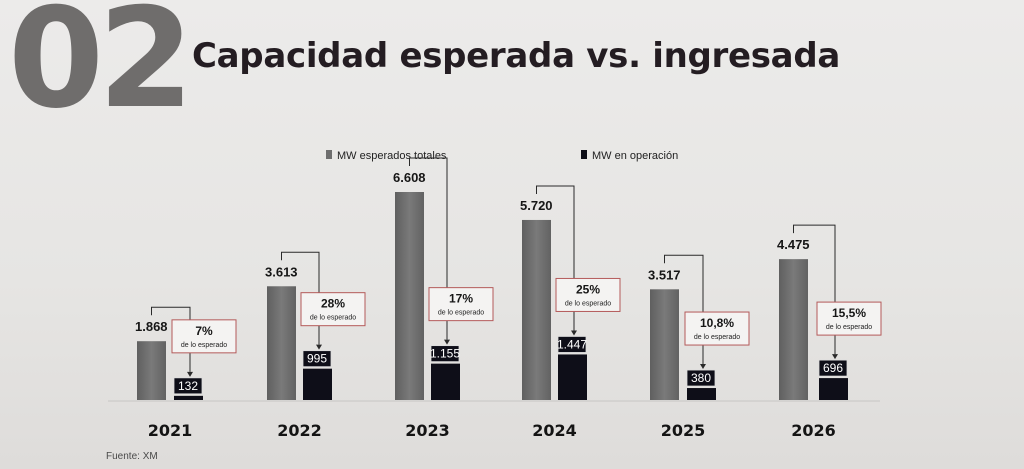 The height and width of the screenshot is (469, 1024). What do you see at coordinates (188, 397) in the screenshot?
I see `bar-operation-2021` at bounding box center [188, 397].